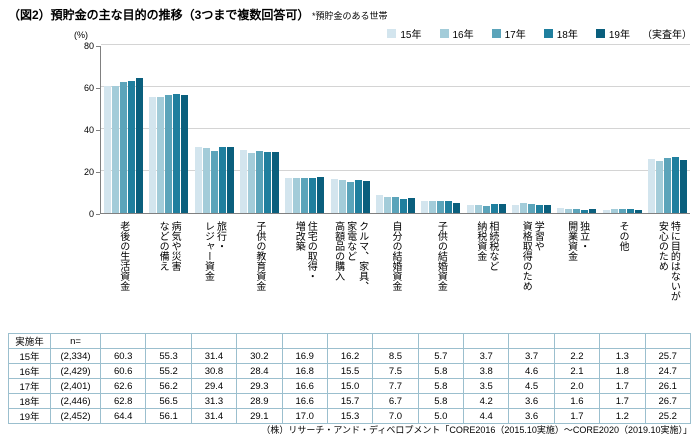 The width and height of the screenshot is (700, 439). I want to click on table-value-cell: 15.7, so click(350, 401).